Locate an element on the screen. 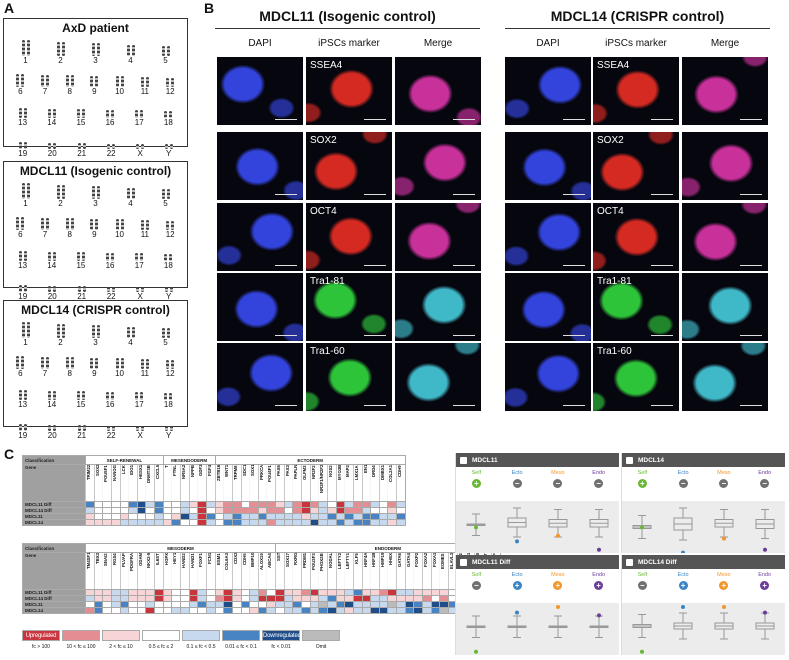  gene-name: NANOG is located at coordinates (115, 483).